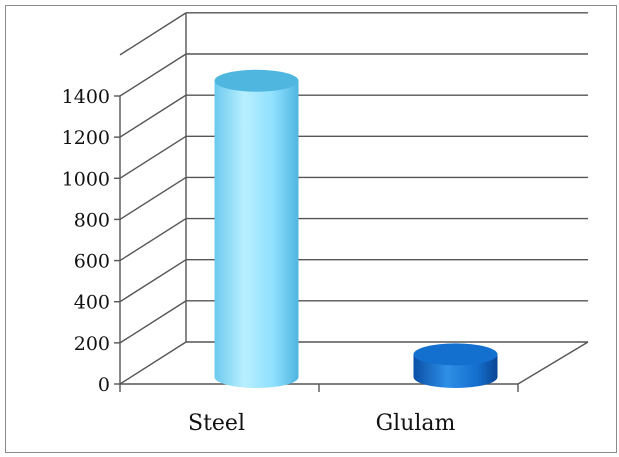 The image size is (619, 457). Describe the element at coordinates (553, 363) in the screenshot. I see `floor-right-edge` at that location.